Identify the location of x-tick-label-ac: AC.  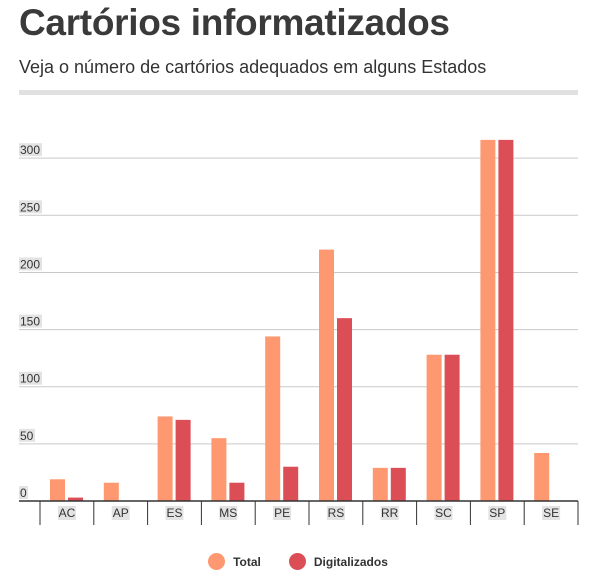
(67, 513).